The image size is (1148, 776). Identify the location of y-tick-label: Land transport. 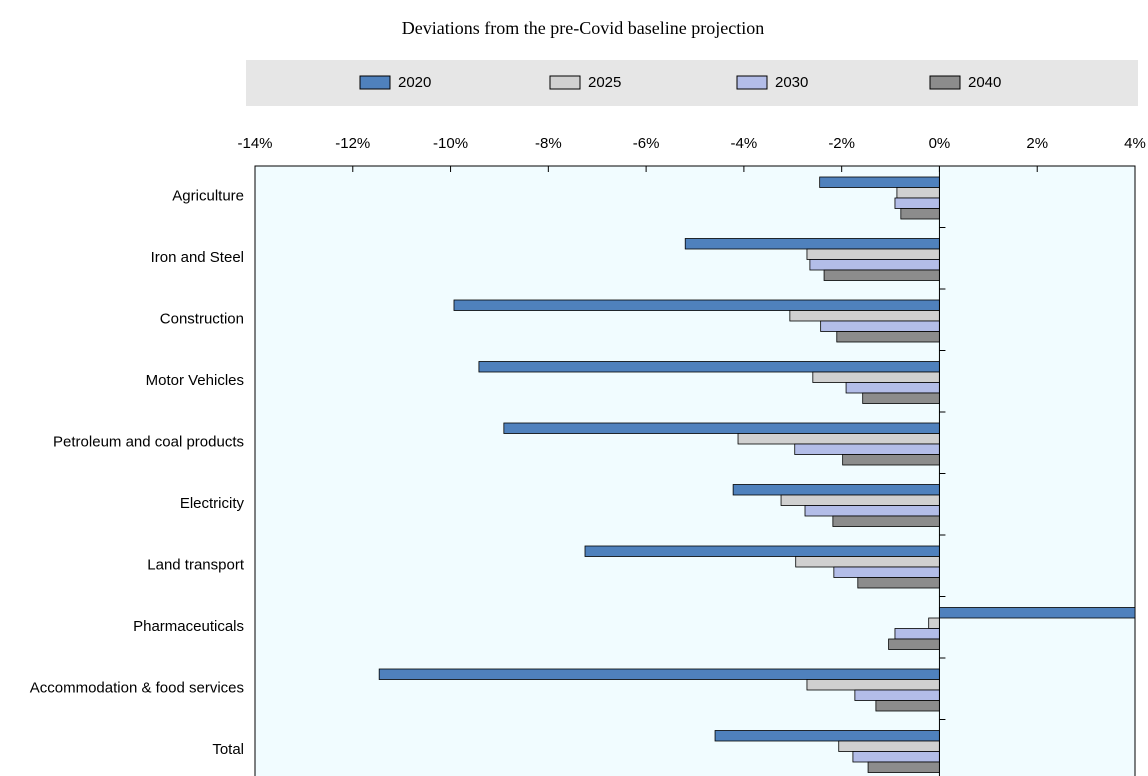
(196, 565).